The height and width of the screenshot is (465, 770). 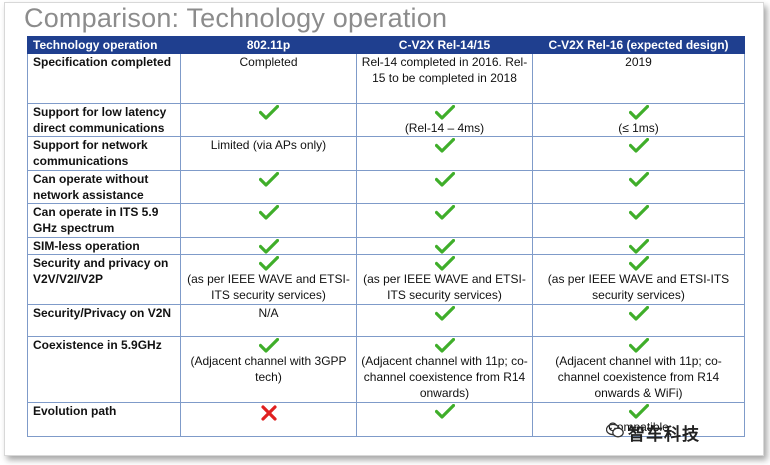 What do you see at coordinates (104, 419) in the screenshot?
I see `row-label: Evolution path` at bounding box center [104, 419].